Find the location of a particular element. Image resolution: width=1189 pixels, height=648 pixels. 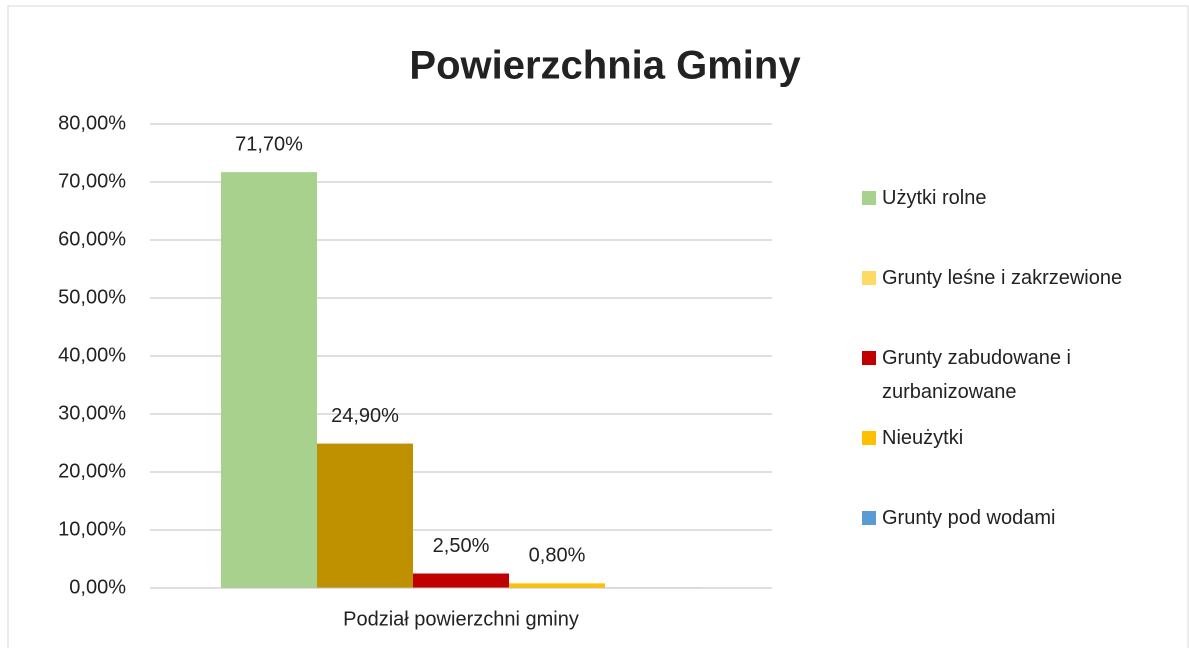

legend-item: Grunty pod wodami is located at coordinates (1022, 518).